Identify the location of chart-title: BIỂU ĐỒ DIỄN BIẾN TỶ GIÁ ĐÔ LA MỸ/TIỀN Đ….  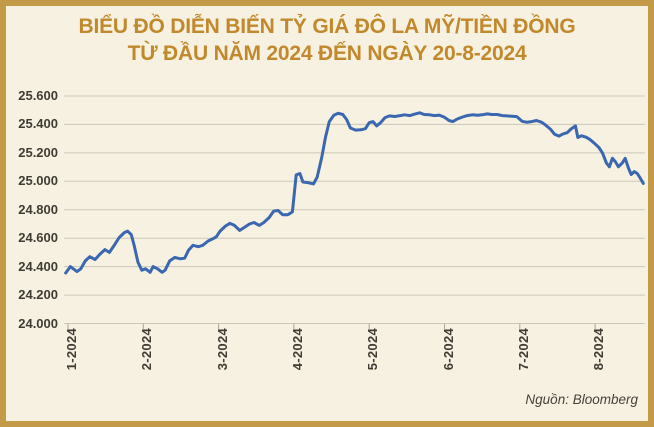
(327, 40).